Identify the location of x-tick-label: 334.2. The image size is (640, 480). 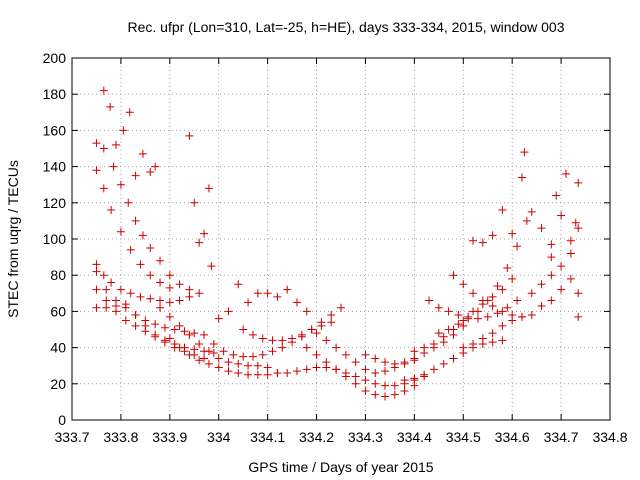
(316, 437).